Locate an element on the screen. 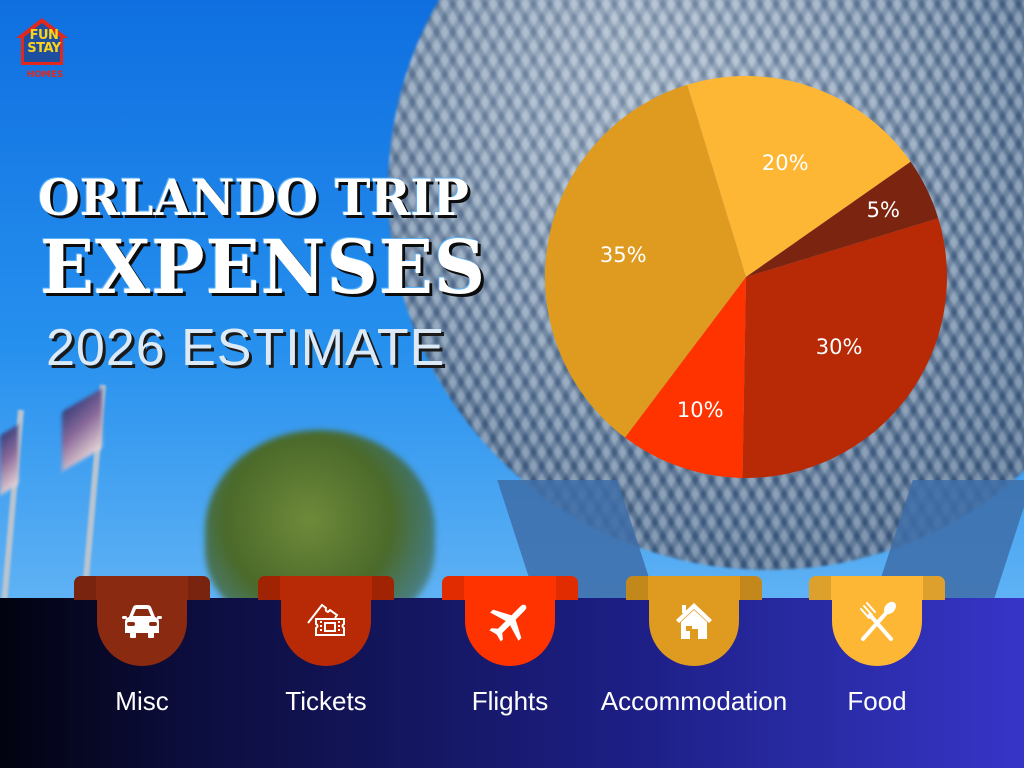 The height and width of the screenshot is (768, 1024). brand-logo: FUN STAY HOMES is located at coordinates (44, 45).